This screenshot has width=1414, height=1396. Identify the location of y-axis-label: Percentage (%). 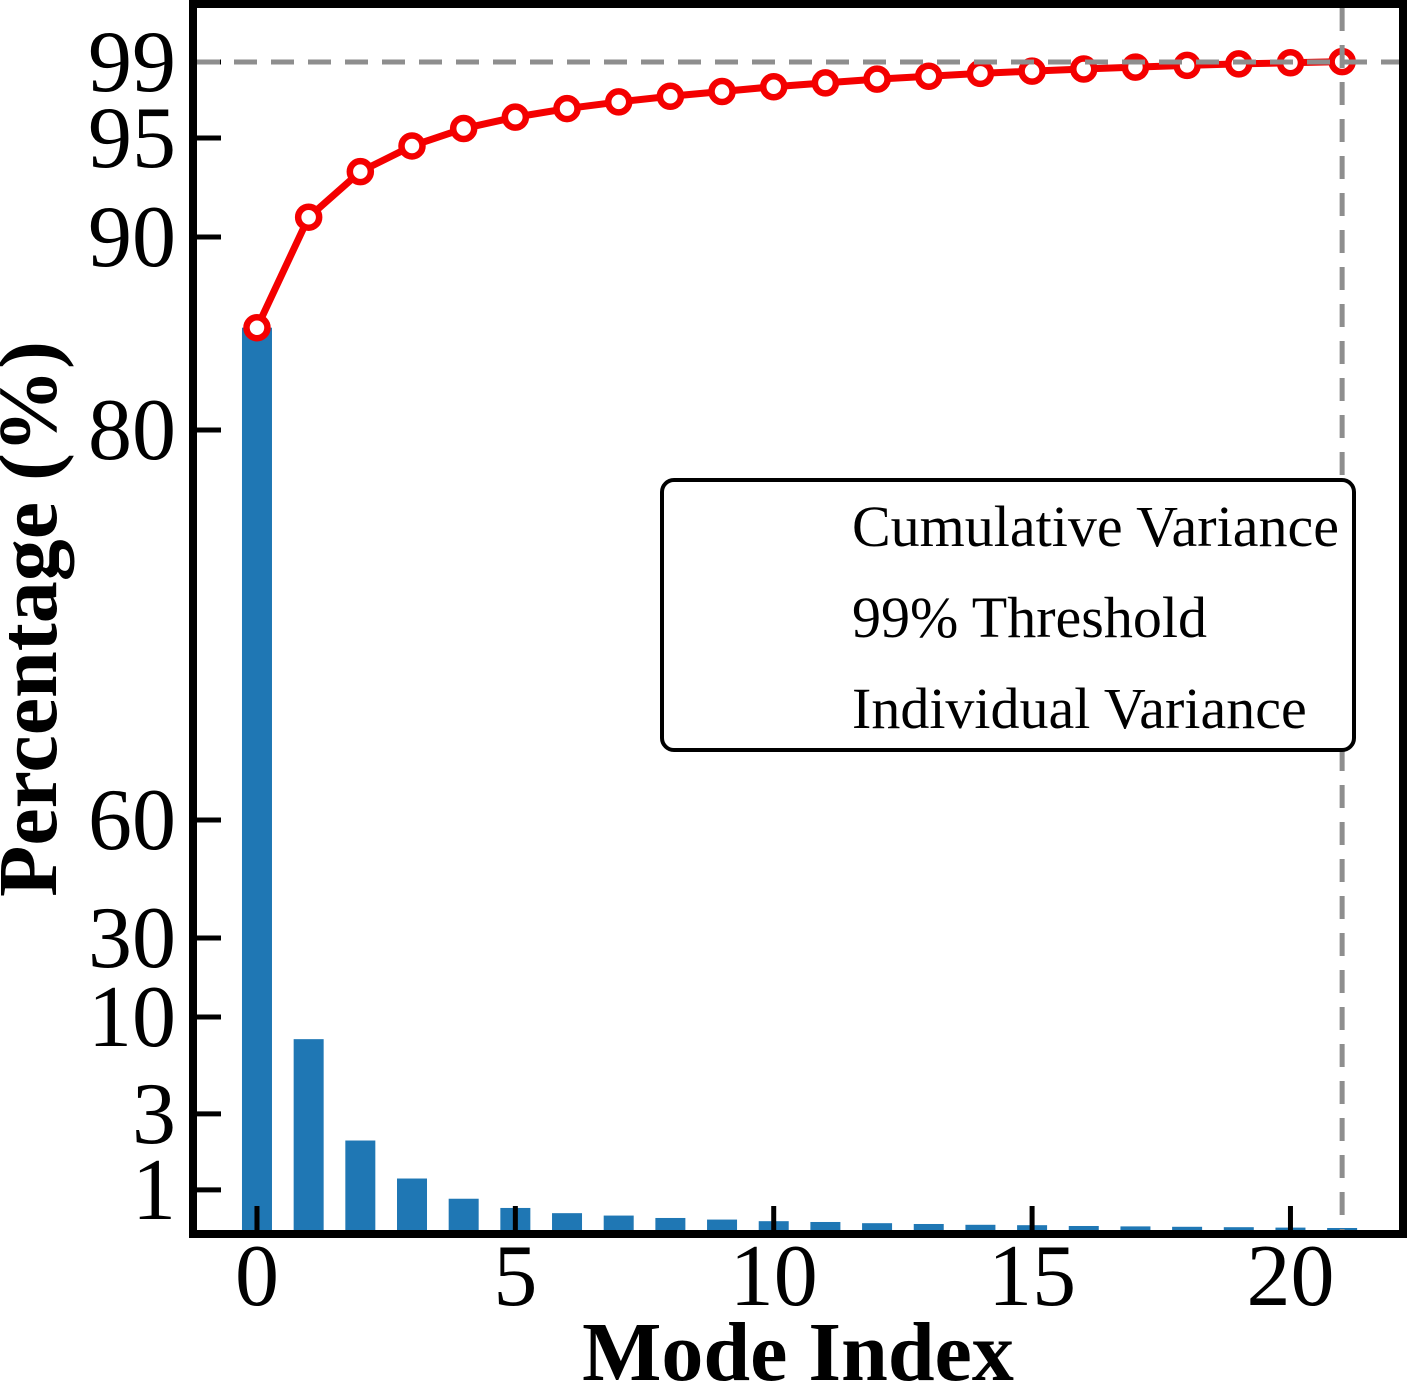
(37, 619).